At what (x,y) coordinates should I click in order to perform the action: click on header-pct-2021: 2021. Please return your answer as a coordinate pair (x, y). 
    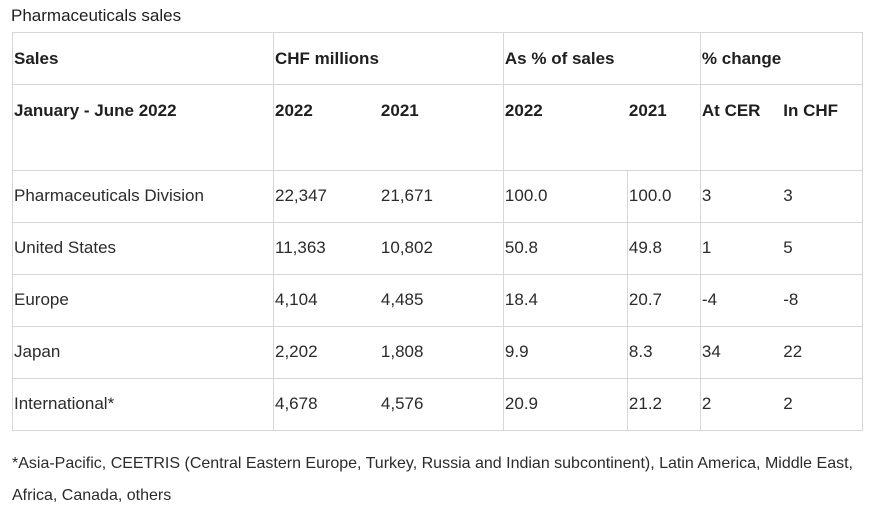
    Looking at the image, I should click on (663, 127).